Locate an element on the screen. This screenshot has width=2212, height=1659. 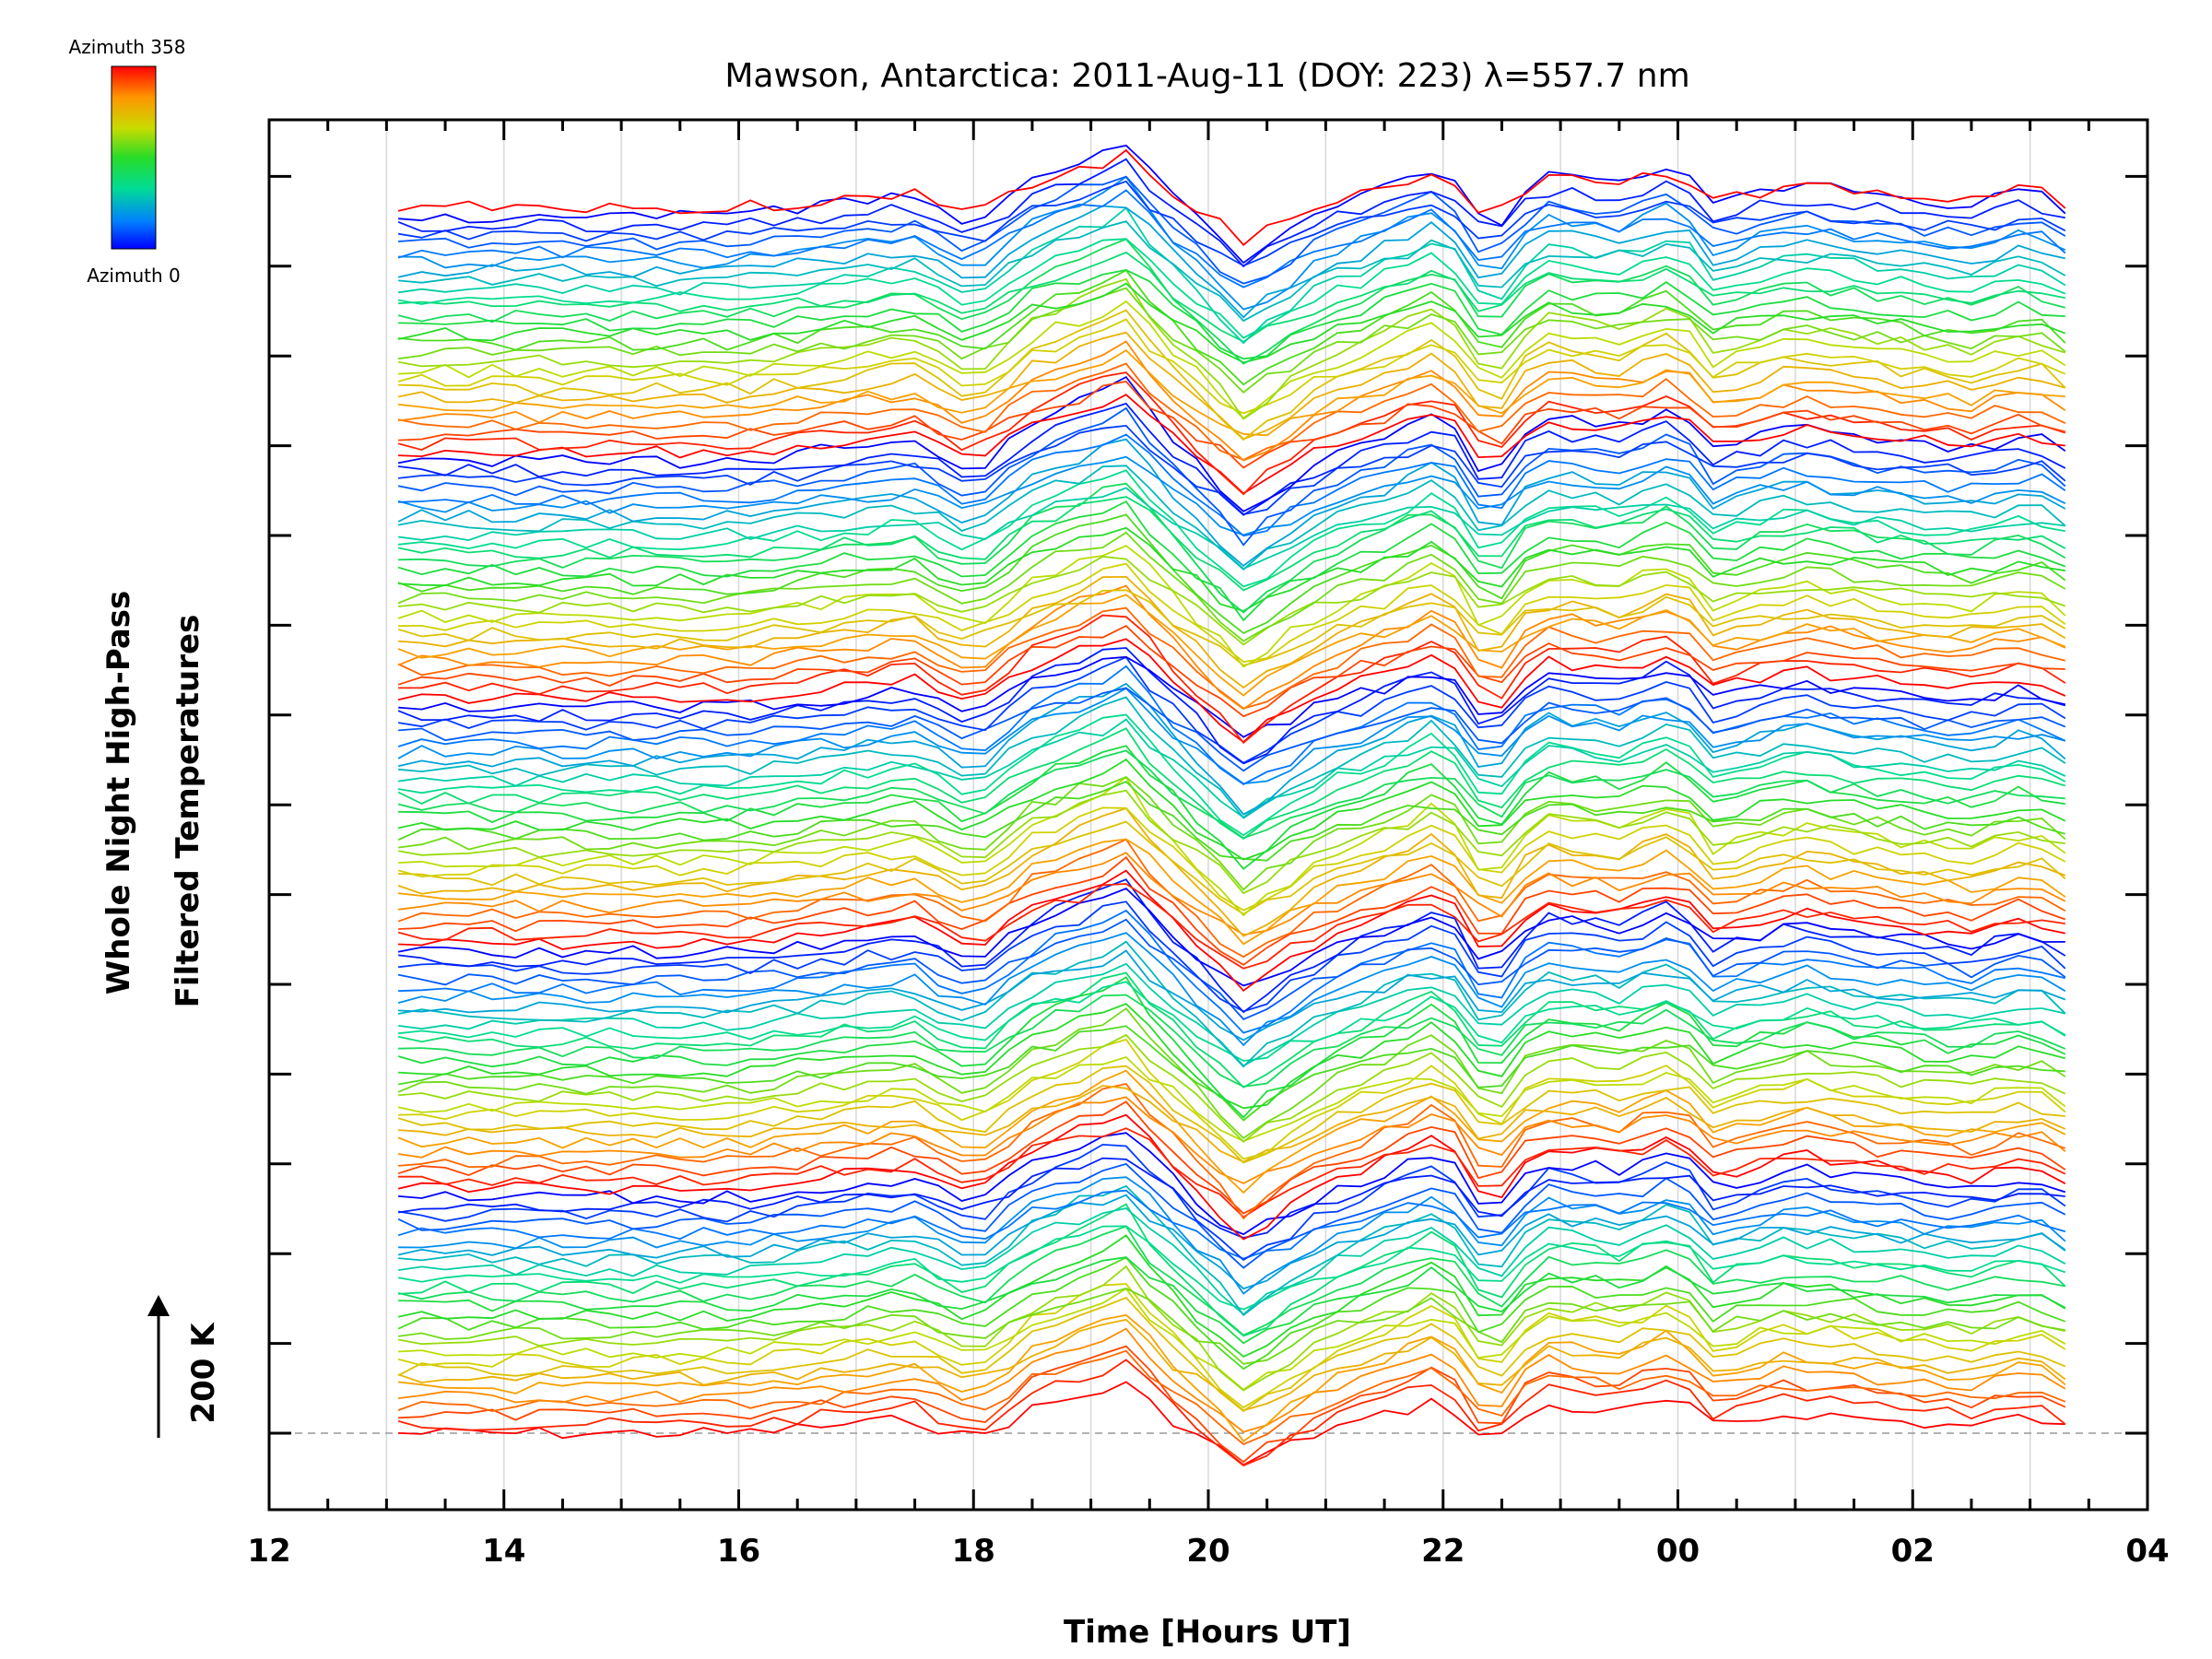
x-tick-label: 22 is located at coordinates (1443, 1551).